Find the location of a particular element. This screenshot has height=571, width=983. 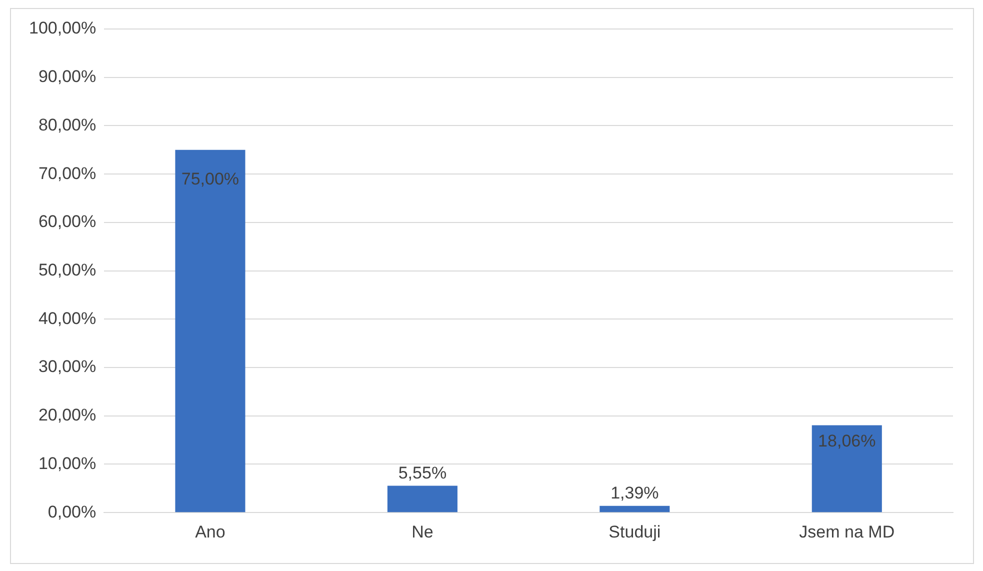

data-label: 18,06% is located at coordinates (847, 440).